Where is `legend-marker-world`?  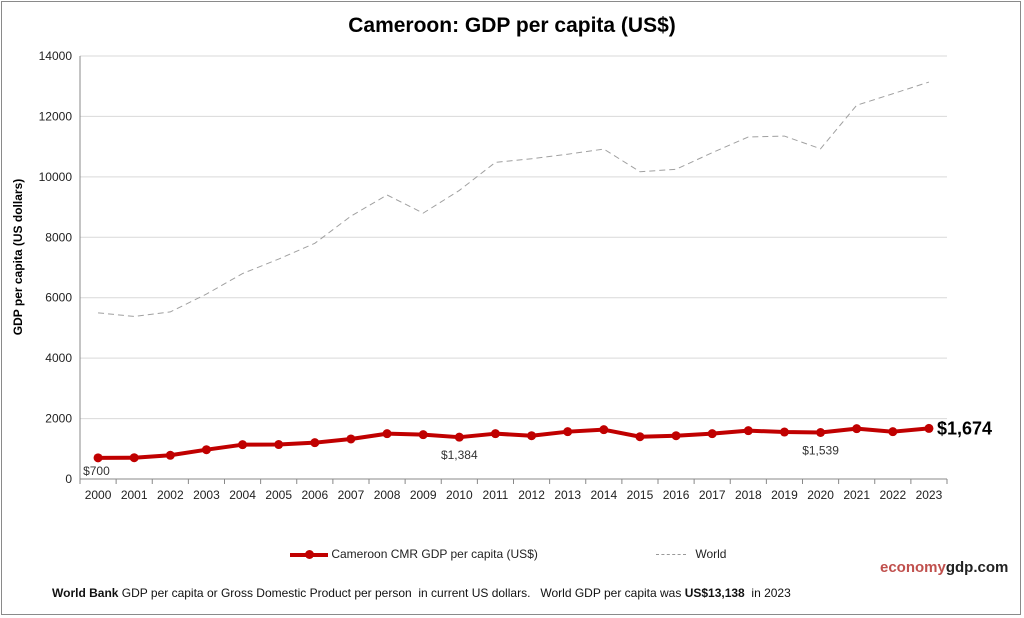
legend-marker-world is located at coordinates (671, 555).